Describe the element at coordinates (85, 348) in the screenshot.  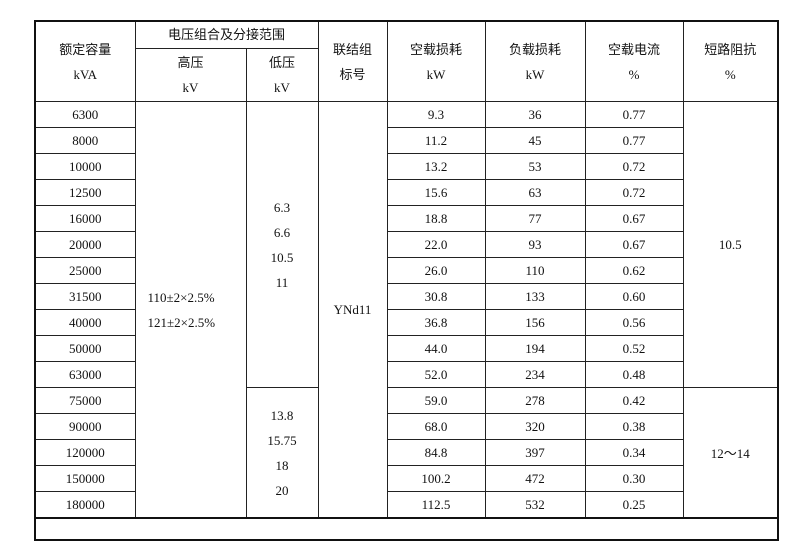
I see `capacity-cell: 50000` at that location.